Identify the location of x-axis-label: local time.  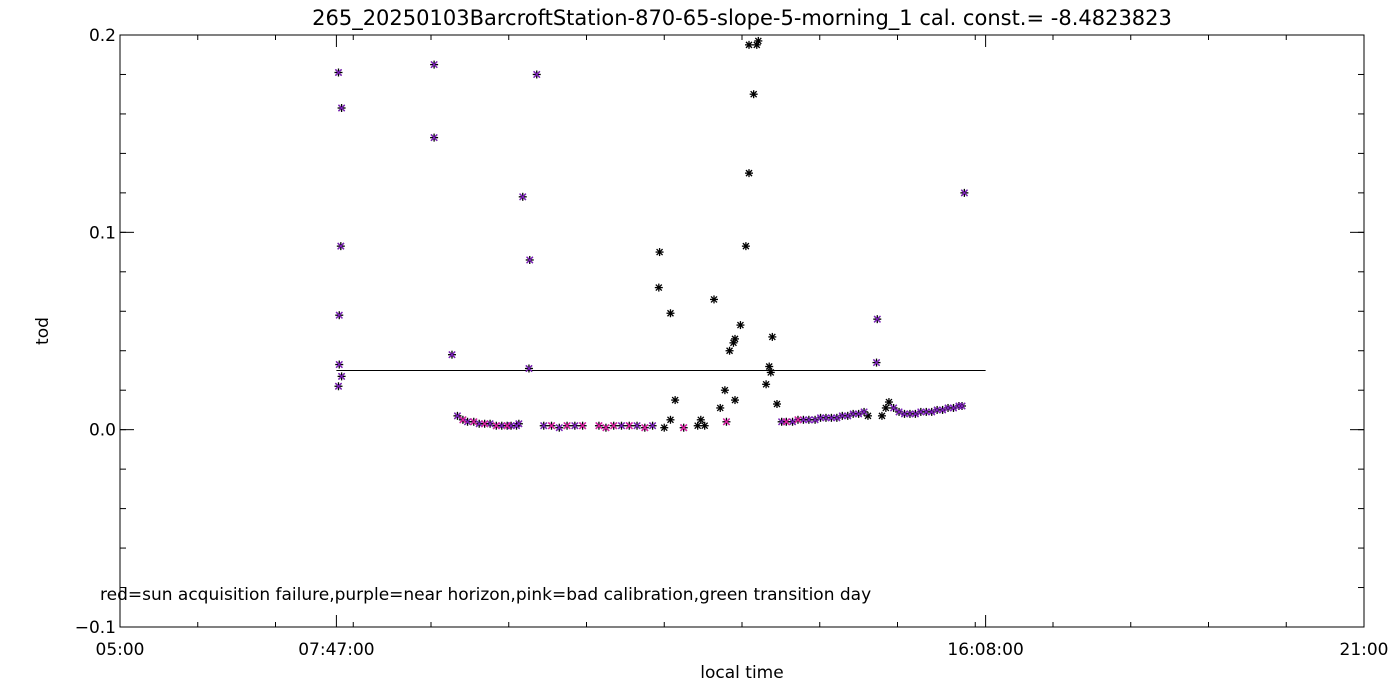
(741, 673).